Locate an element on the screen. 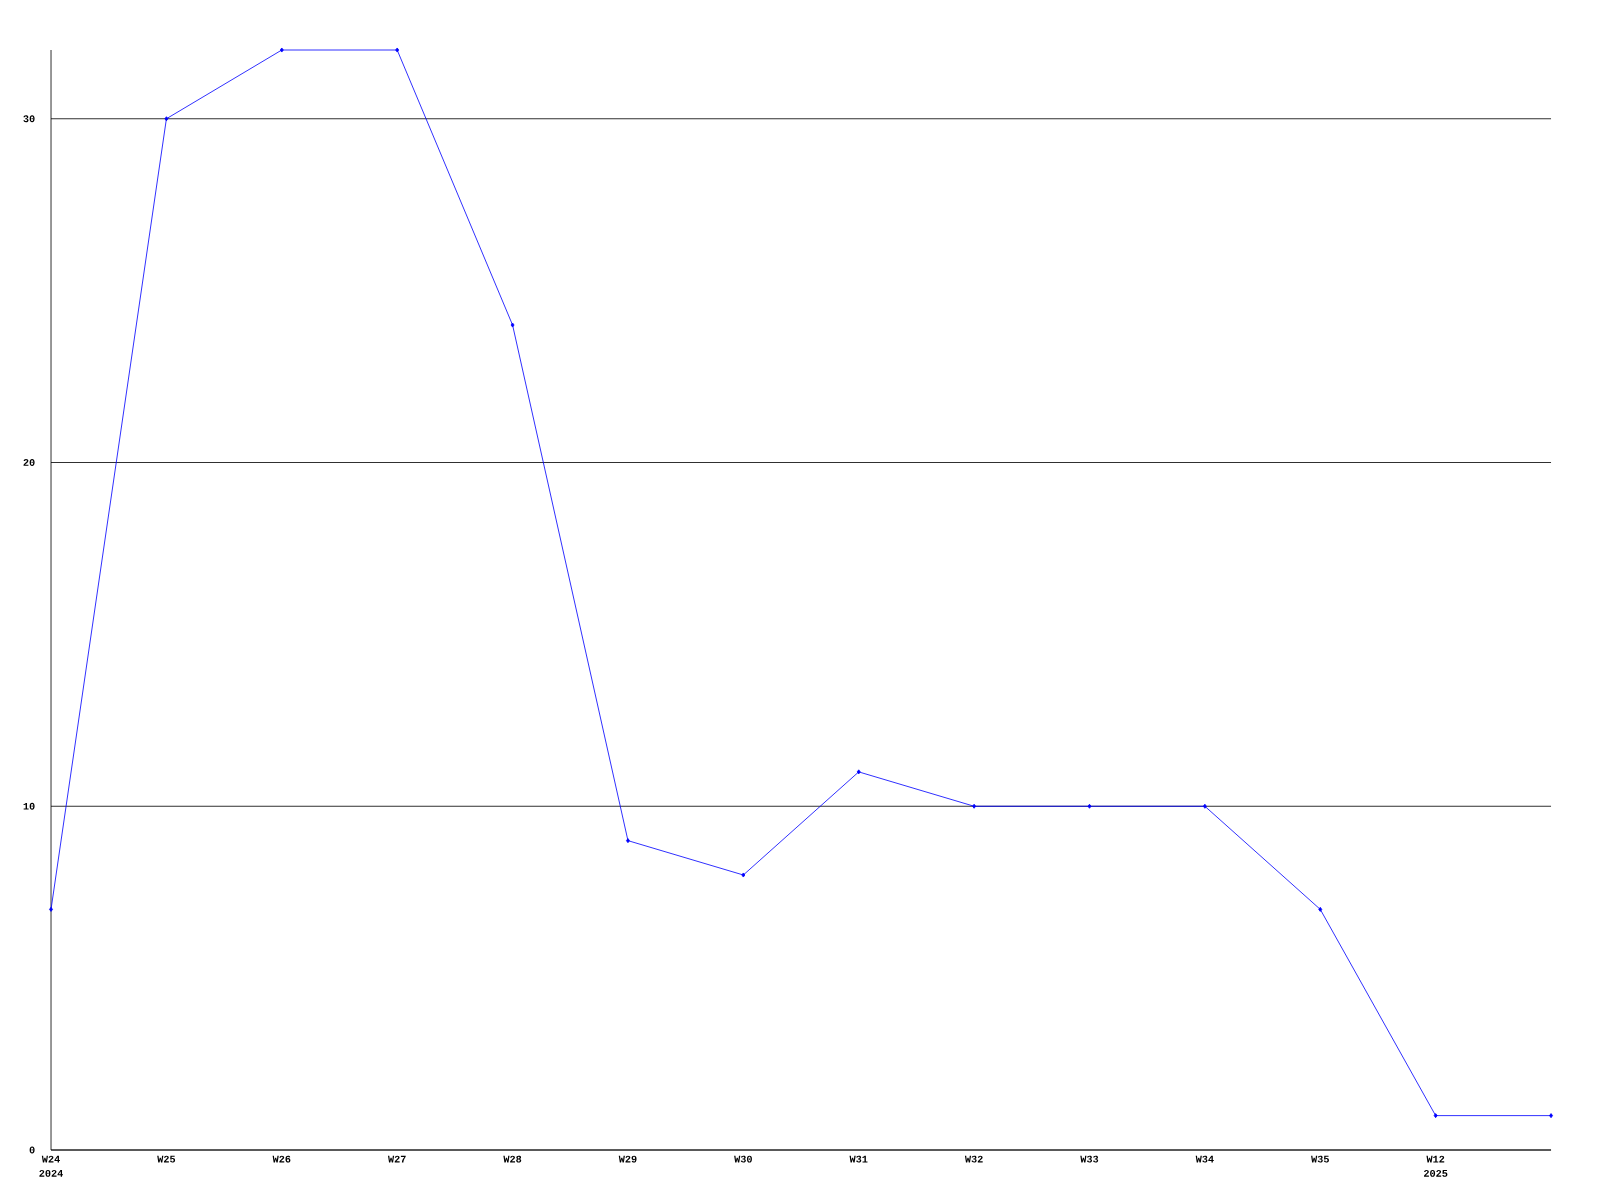 The width and height of the screenshot is (1600, 1200). y-tick-label: 0 is located at coordinates (32, 1150).